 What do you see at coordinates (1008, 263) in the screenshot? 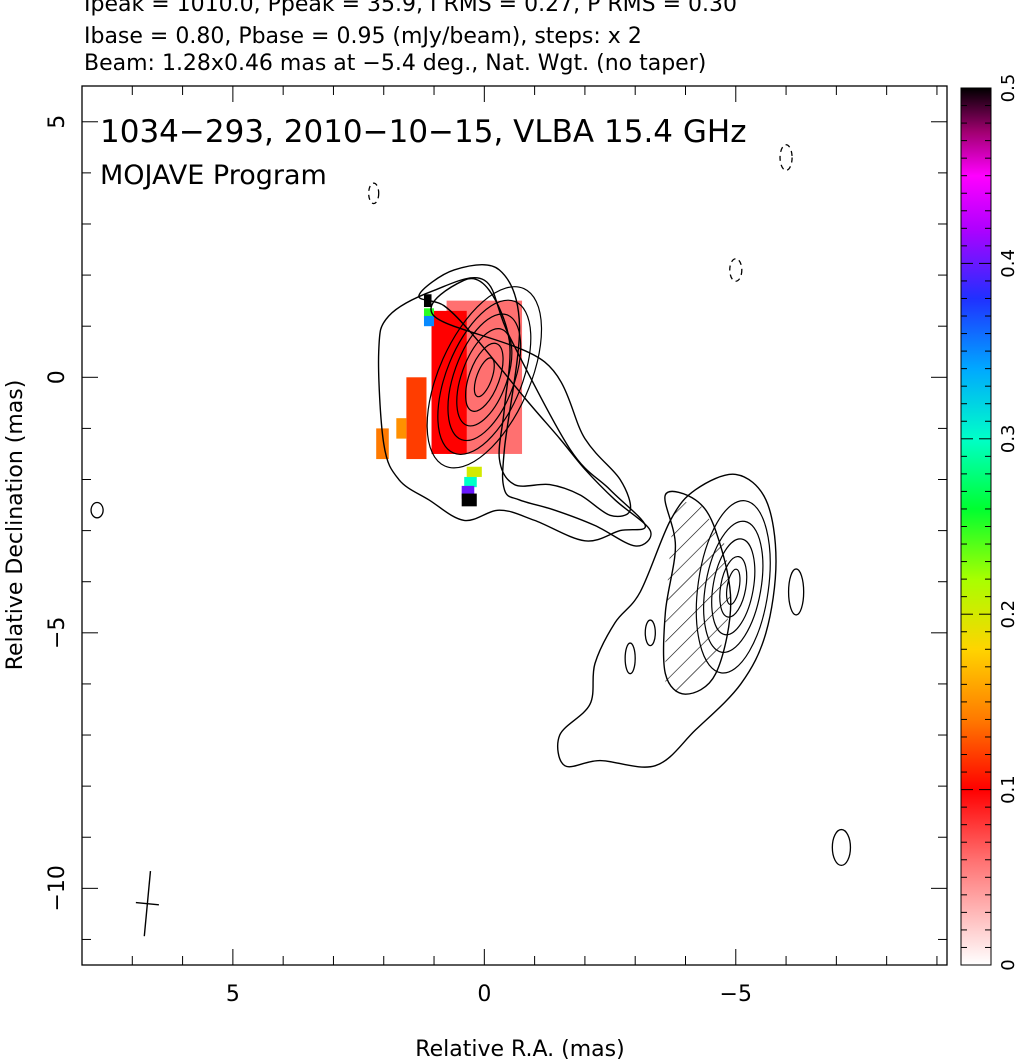
I see `colorbar-tick-label: 0.4` at bounding box center [1008, 263].